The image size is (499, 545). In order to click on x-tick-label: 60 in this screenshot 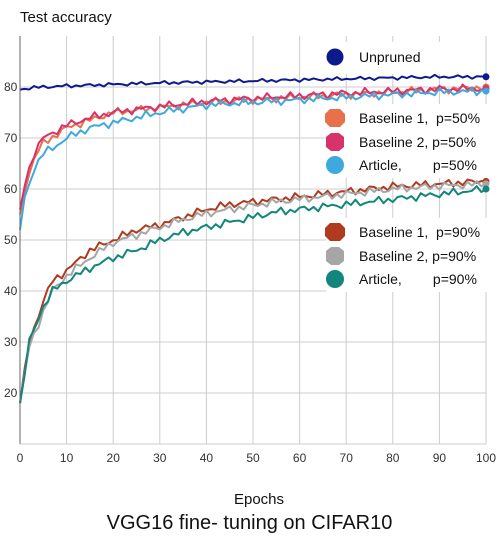, I will do `click(300, 458)`.